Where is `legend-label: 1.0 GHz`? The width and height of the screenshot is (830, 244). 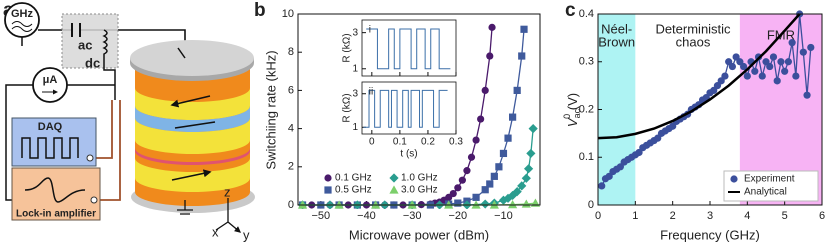 legend-label: 1.0 GHz is located at coordinates (419, 178).